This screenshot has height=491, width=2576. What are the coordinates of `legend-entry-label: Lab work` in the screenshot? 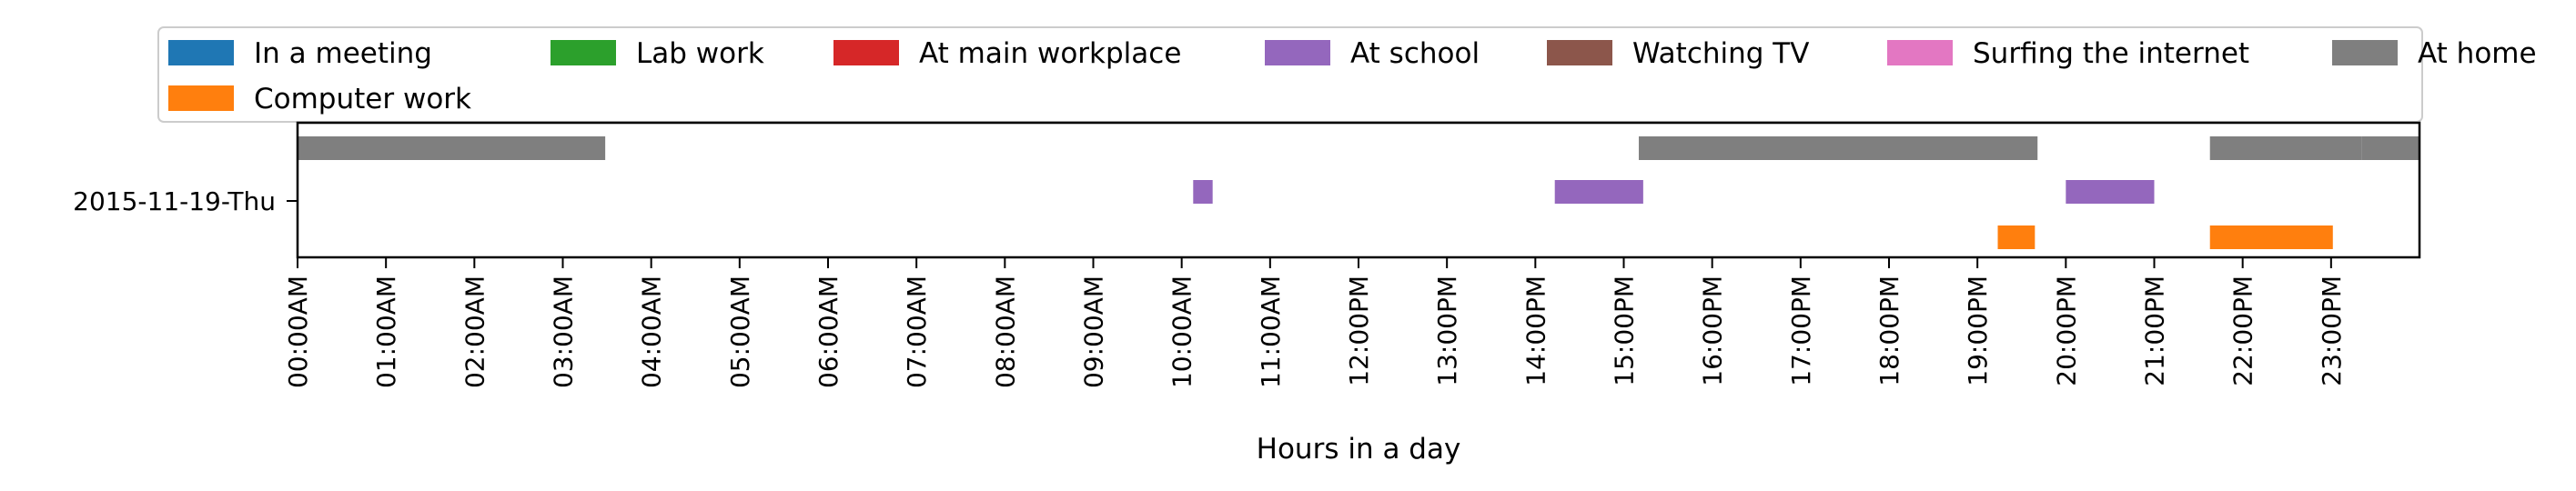 It's located at (700, 53).